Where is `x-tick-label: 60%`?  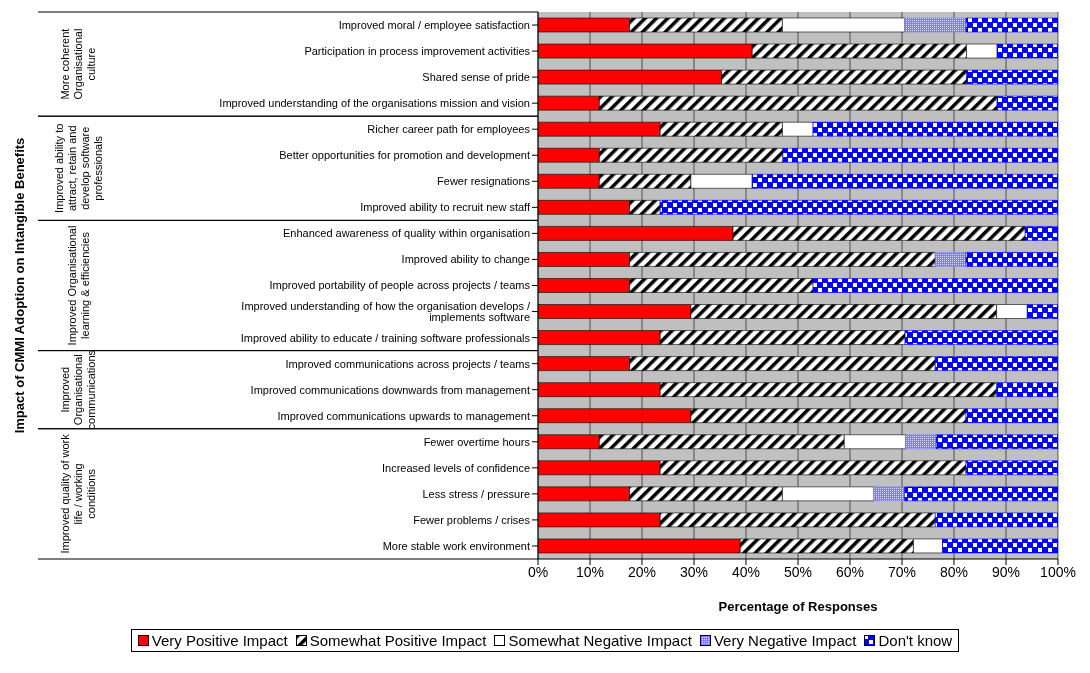
x-tick-label: 60% is located at coordinates (850, 571).